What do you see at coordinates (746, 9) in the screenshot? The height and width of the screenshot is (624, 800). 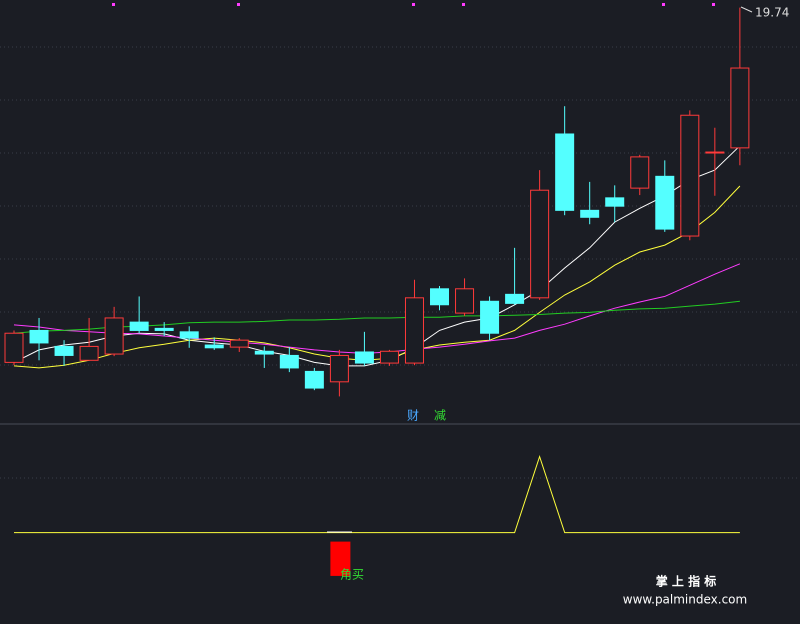 I see `high-pointer` at bounding box center [746, 9].